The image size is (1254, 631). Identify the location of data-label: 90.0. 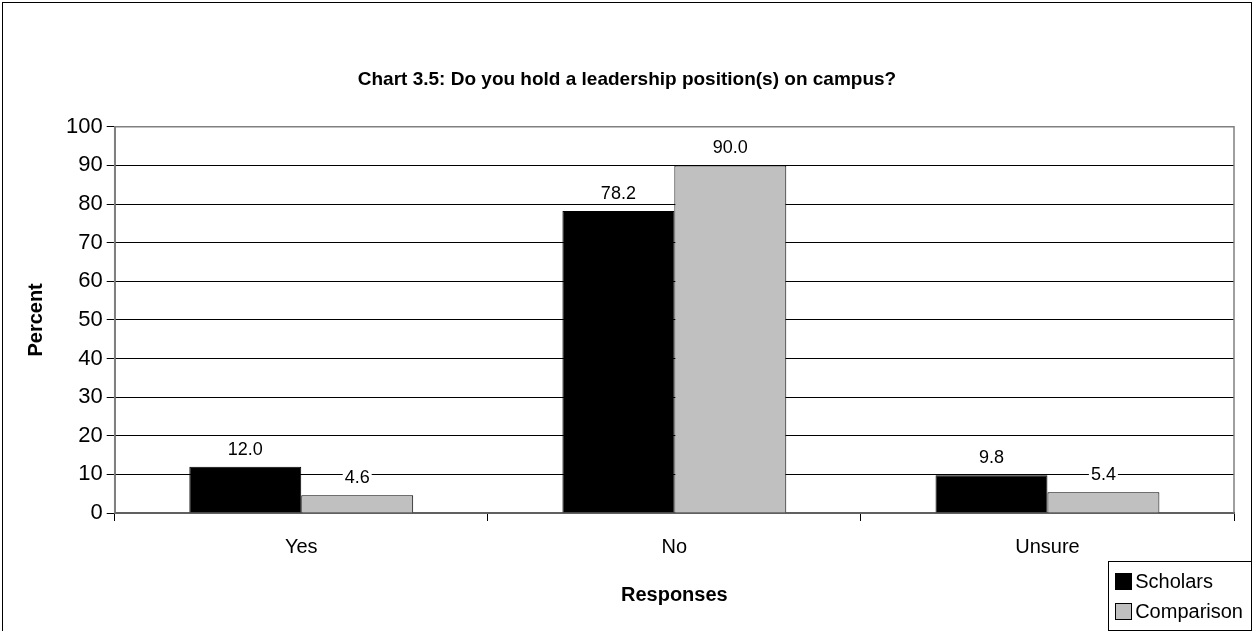
(730, 147).